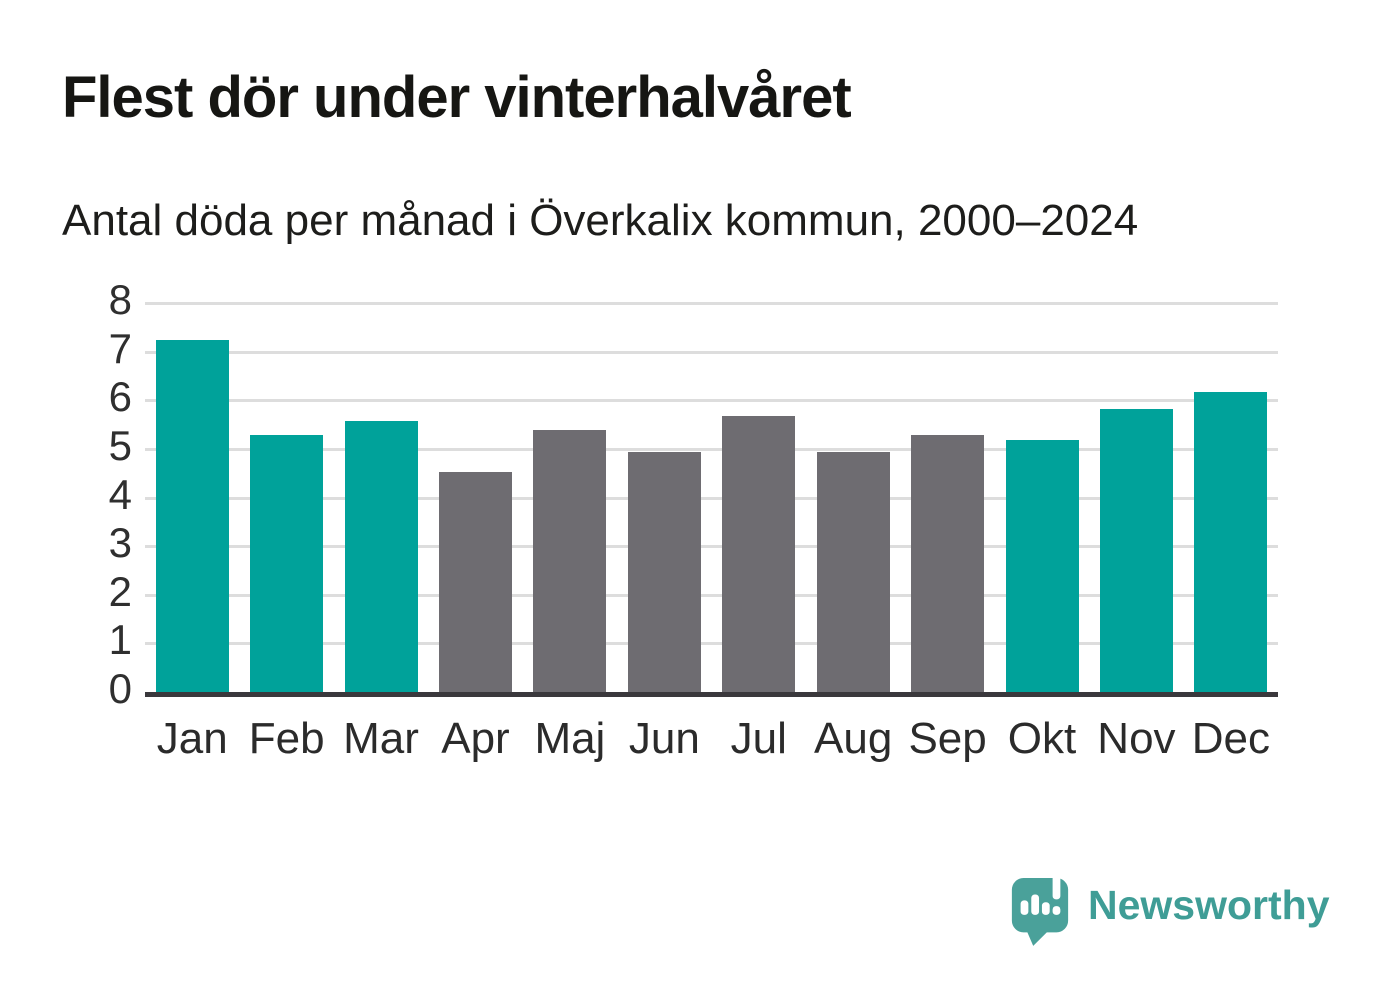 This screenshot has height=999, width=1382. What do you see at coordinates (711, 694) in the screenshot?
I see `x-axis-baseline` at bounding box center [711, 694].